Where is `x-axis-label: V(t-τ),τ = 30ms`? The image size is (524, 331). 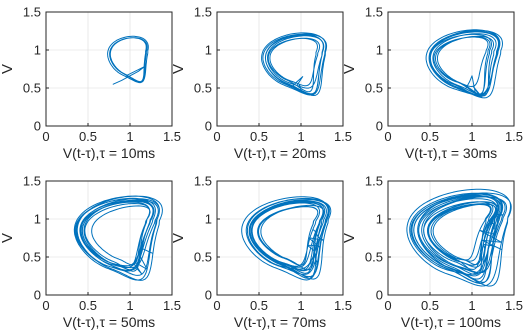 x-axis-label: V(t-τ),τ = 30ms is located at coordinates (451, 153).